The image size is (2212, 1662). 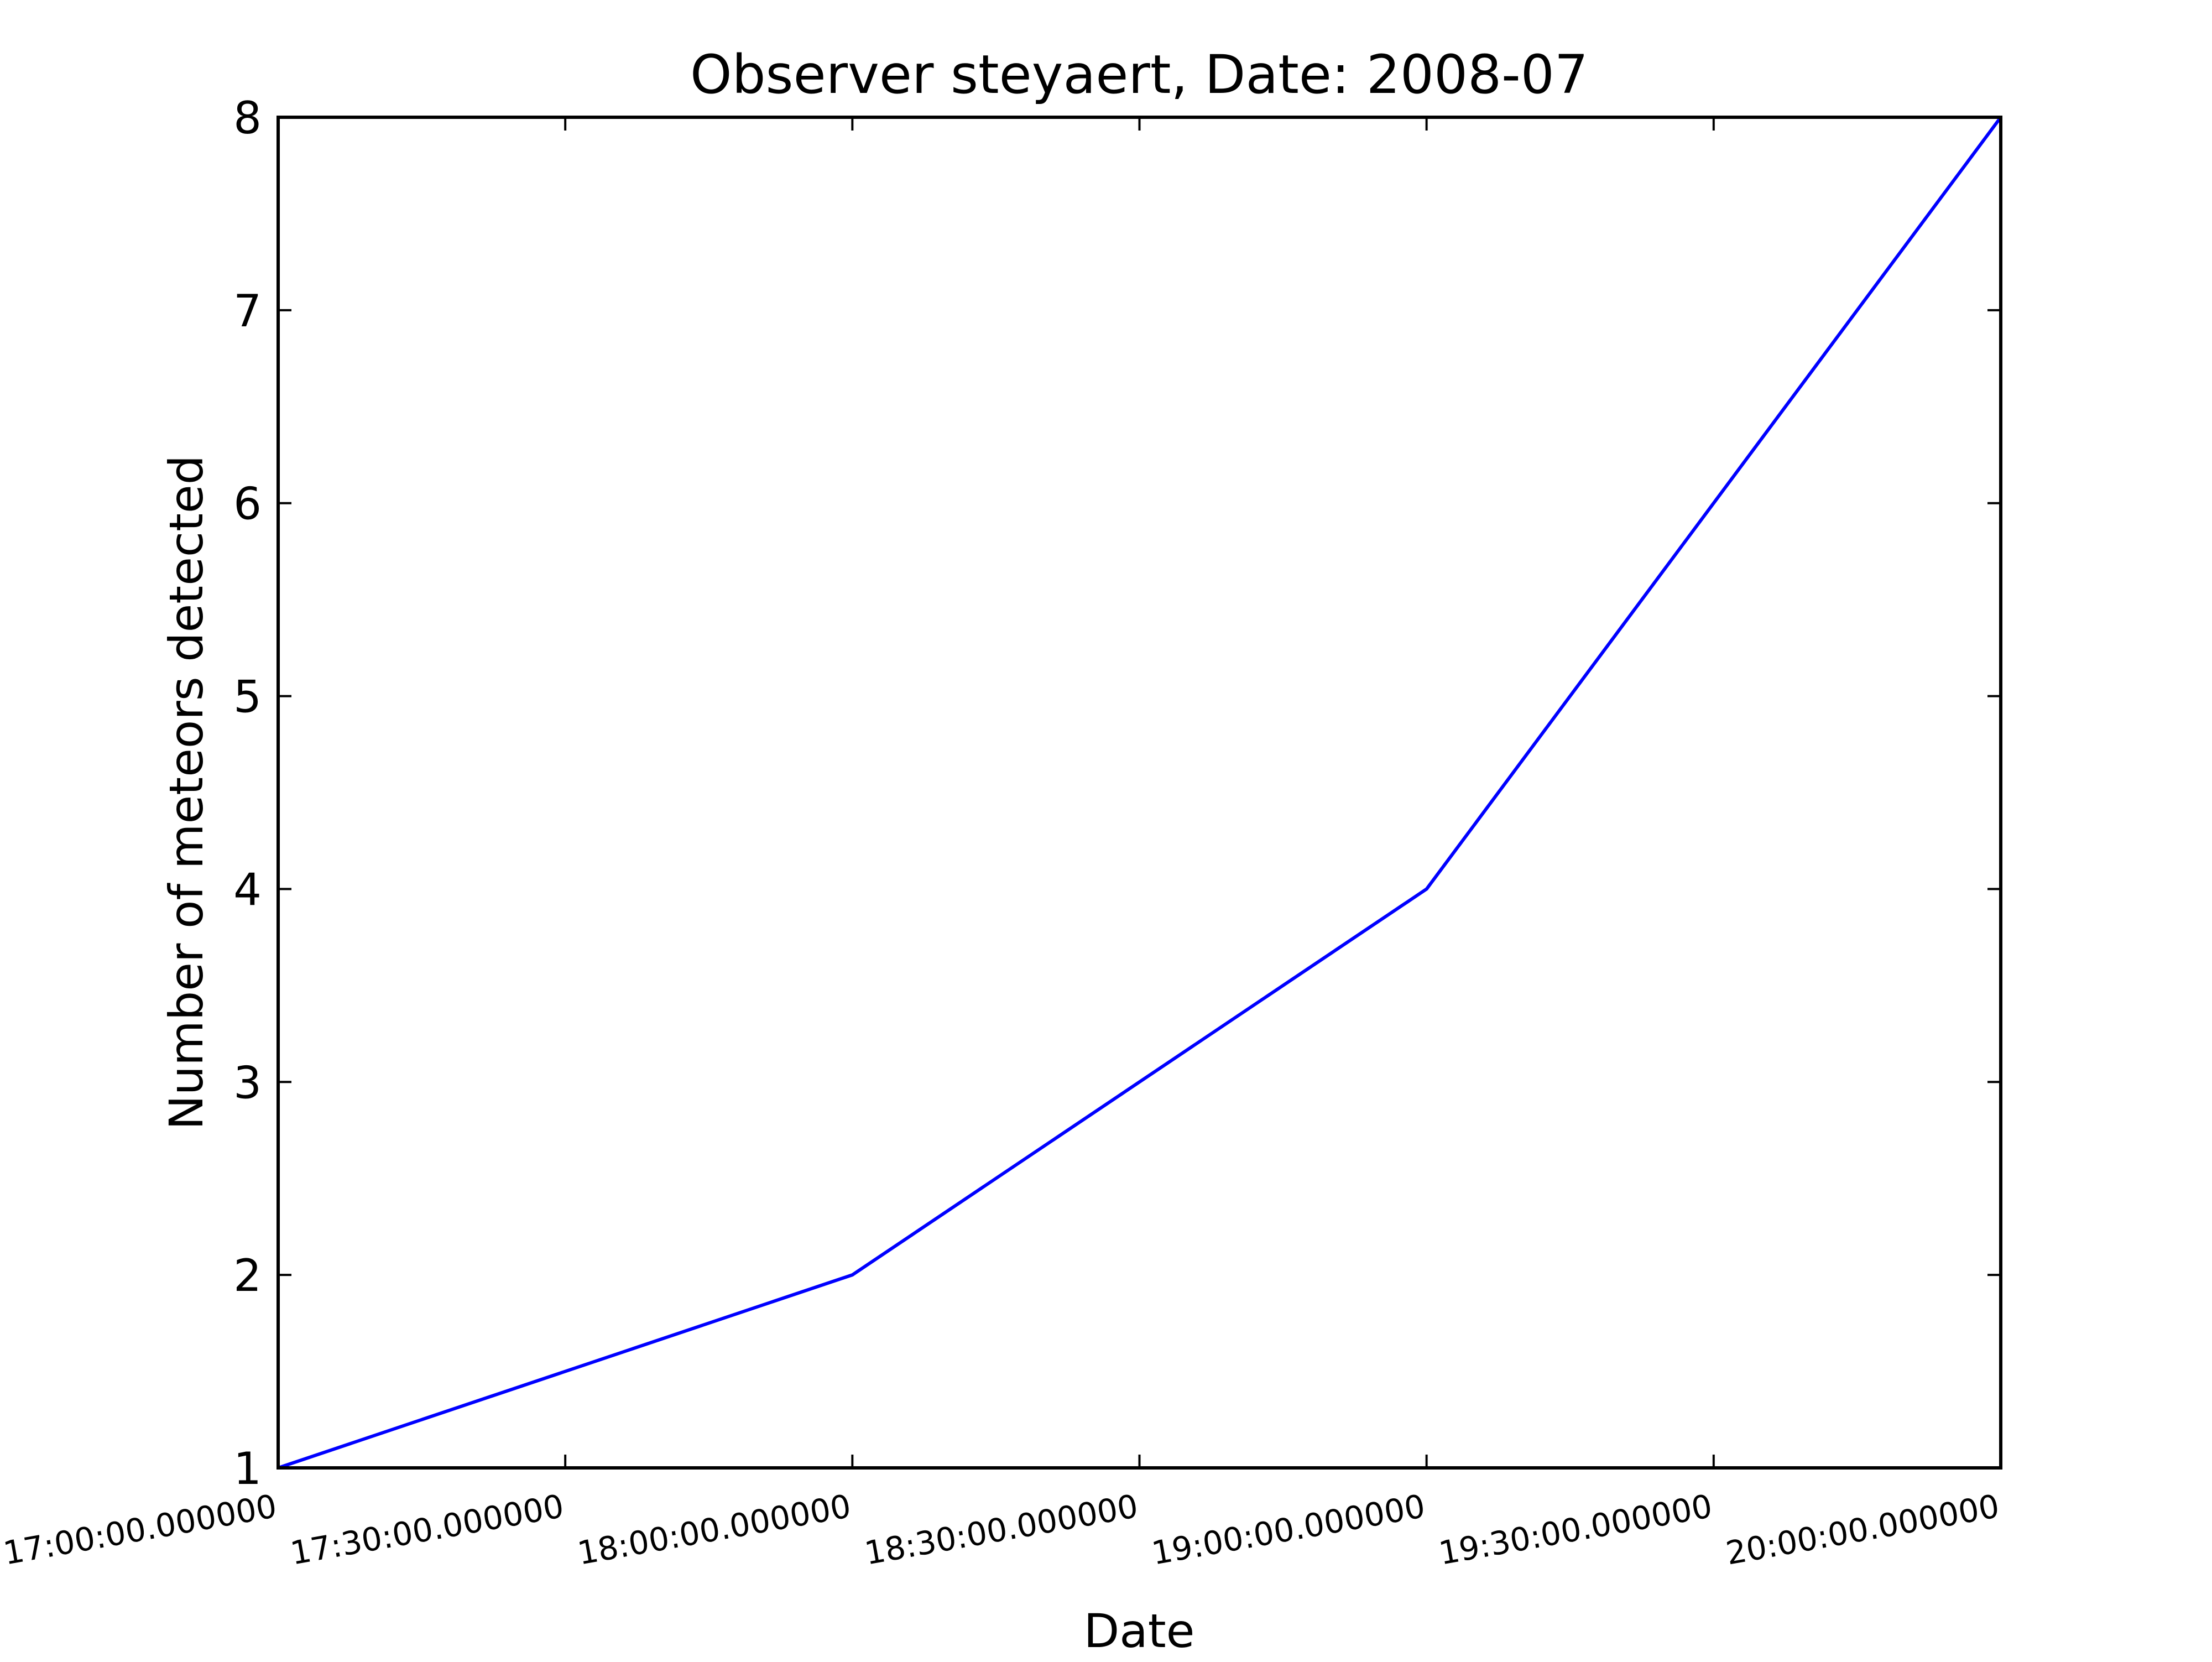 I want to click on x-tick-label: 19:00:00.000000, so click(x=1288, y=1529).